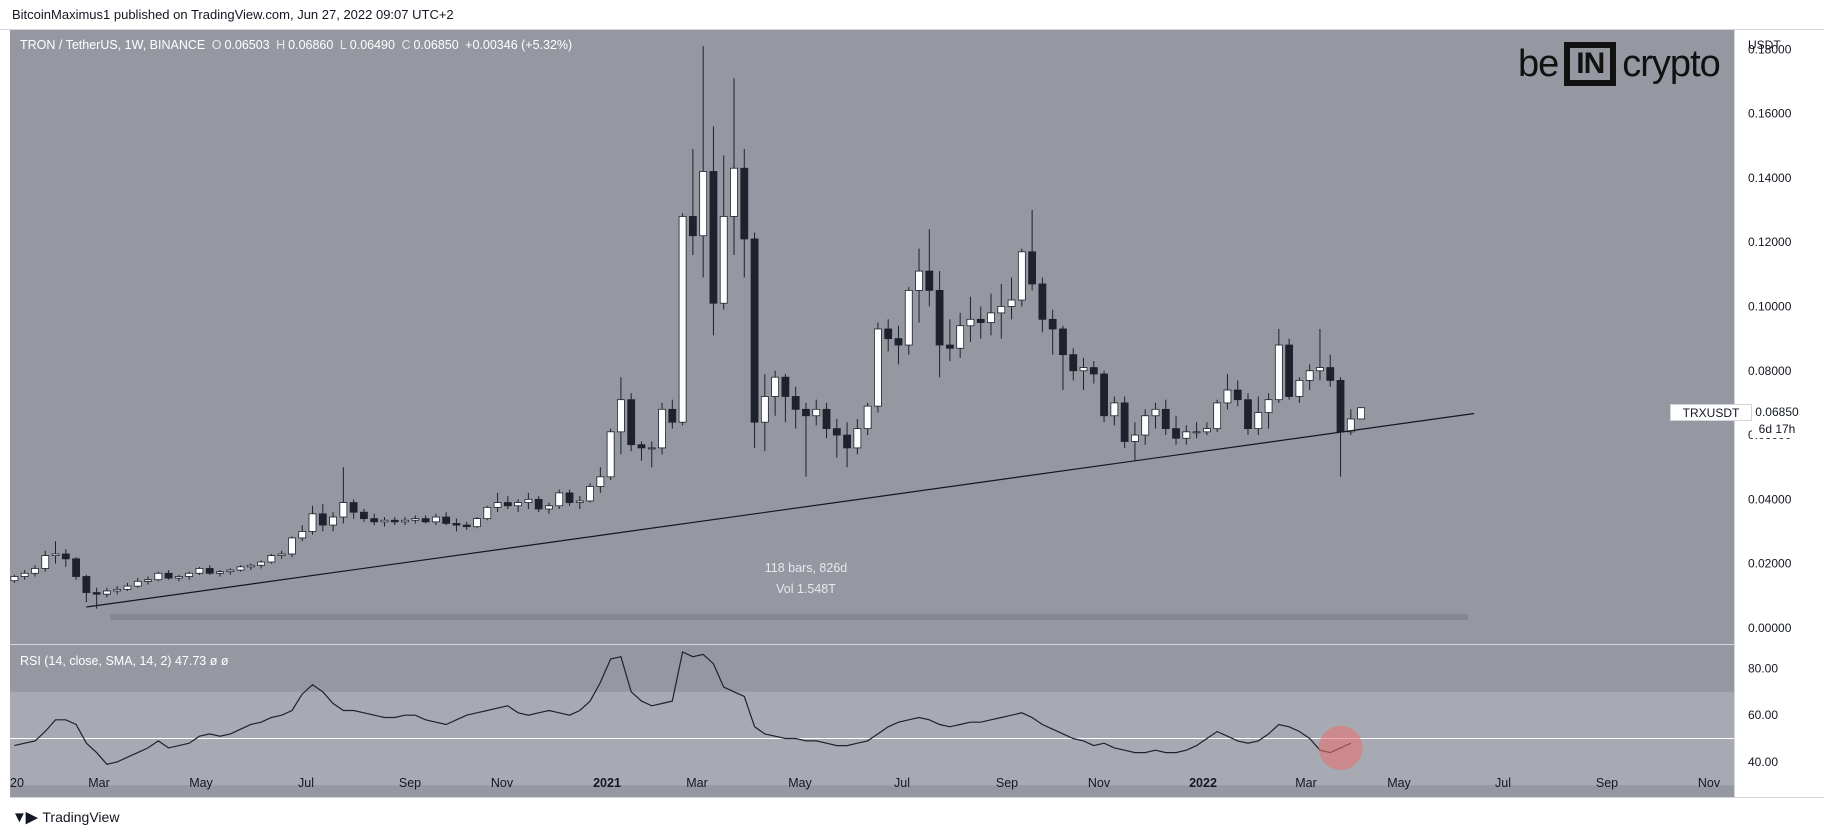 The height and width of the screenshot is (836, 1824). I want to click on symbol-title: TRON / TetherUS, 1W, BINANCE, so click(113, 45).